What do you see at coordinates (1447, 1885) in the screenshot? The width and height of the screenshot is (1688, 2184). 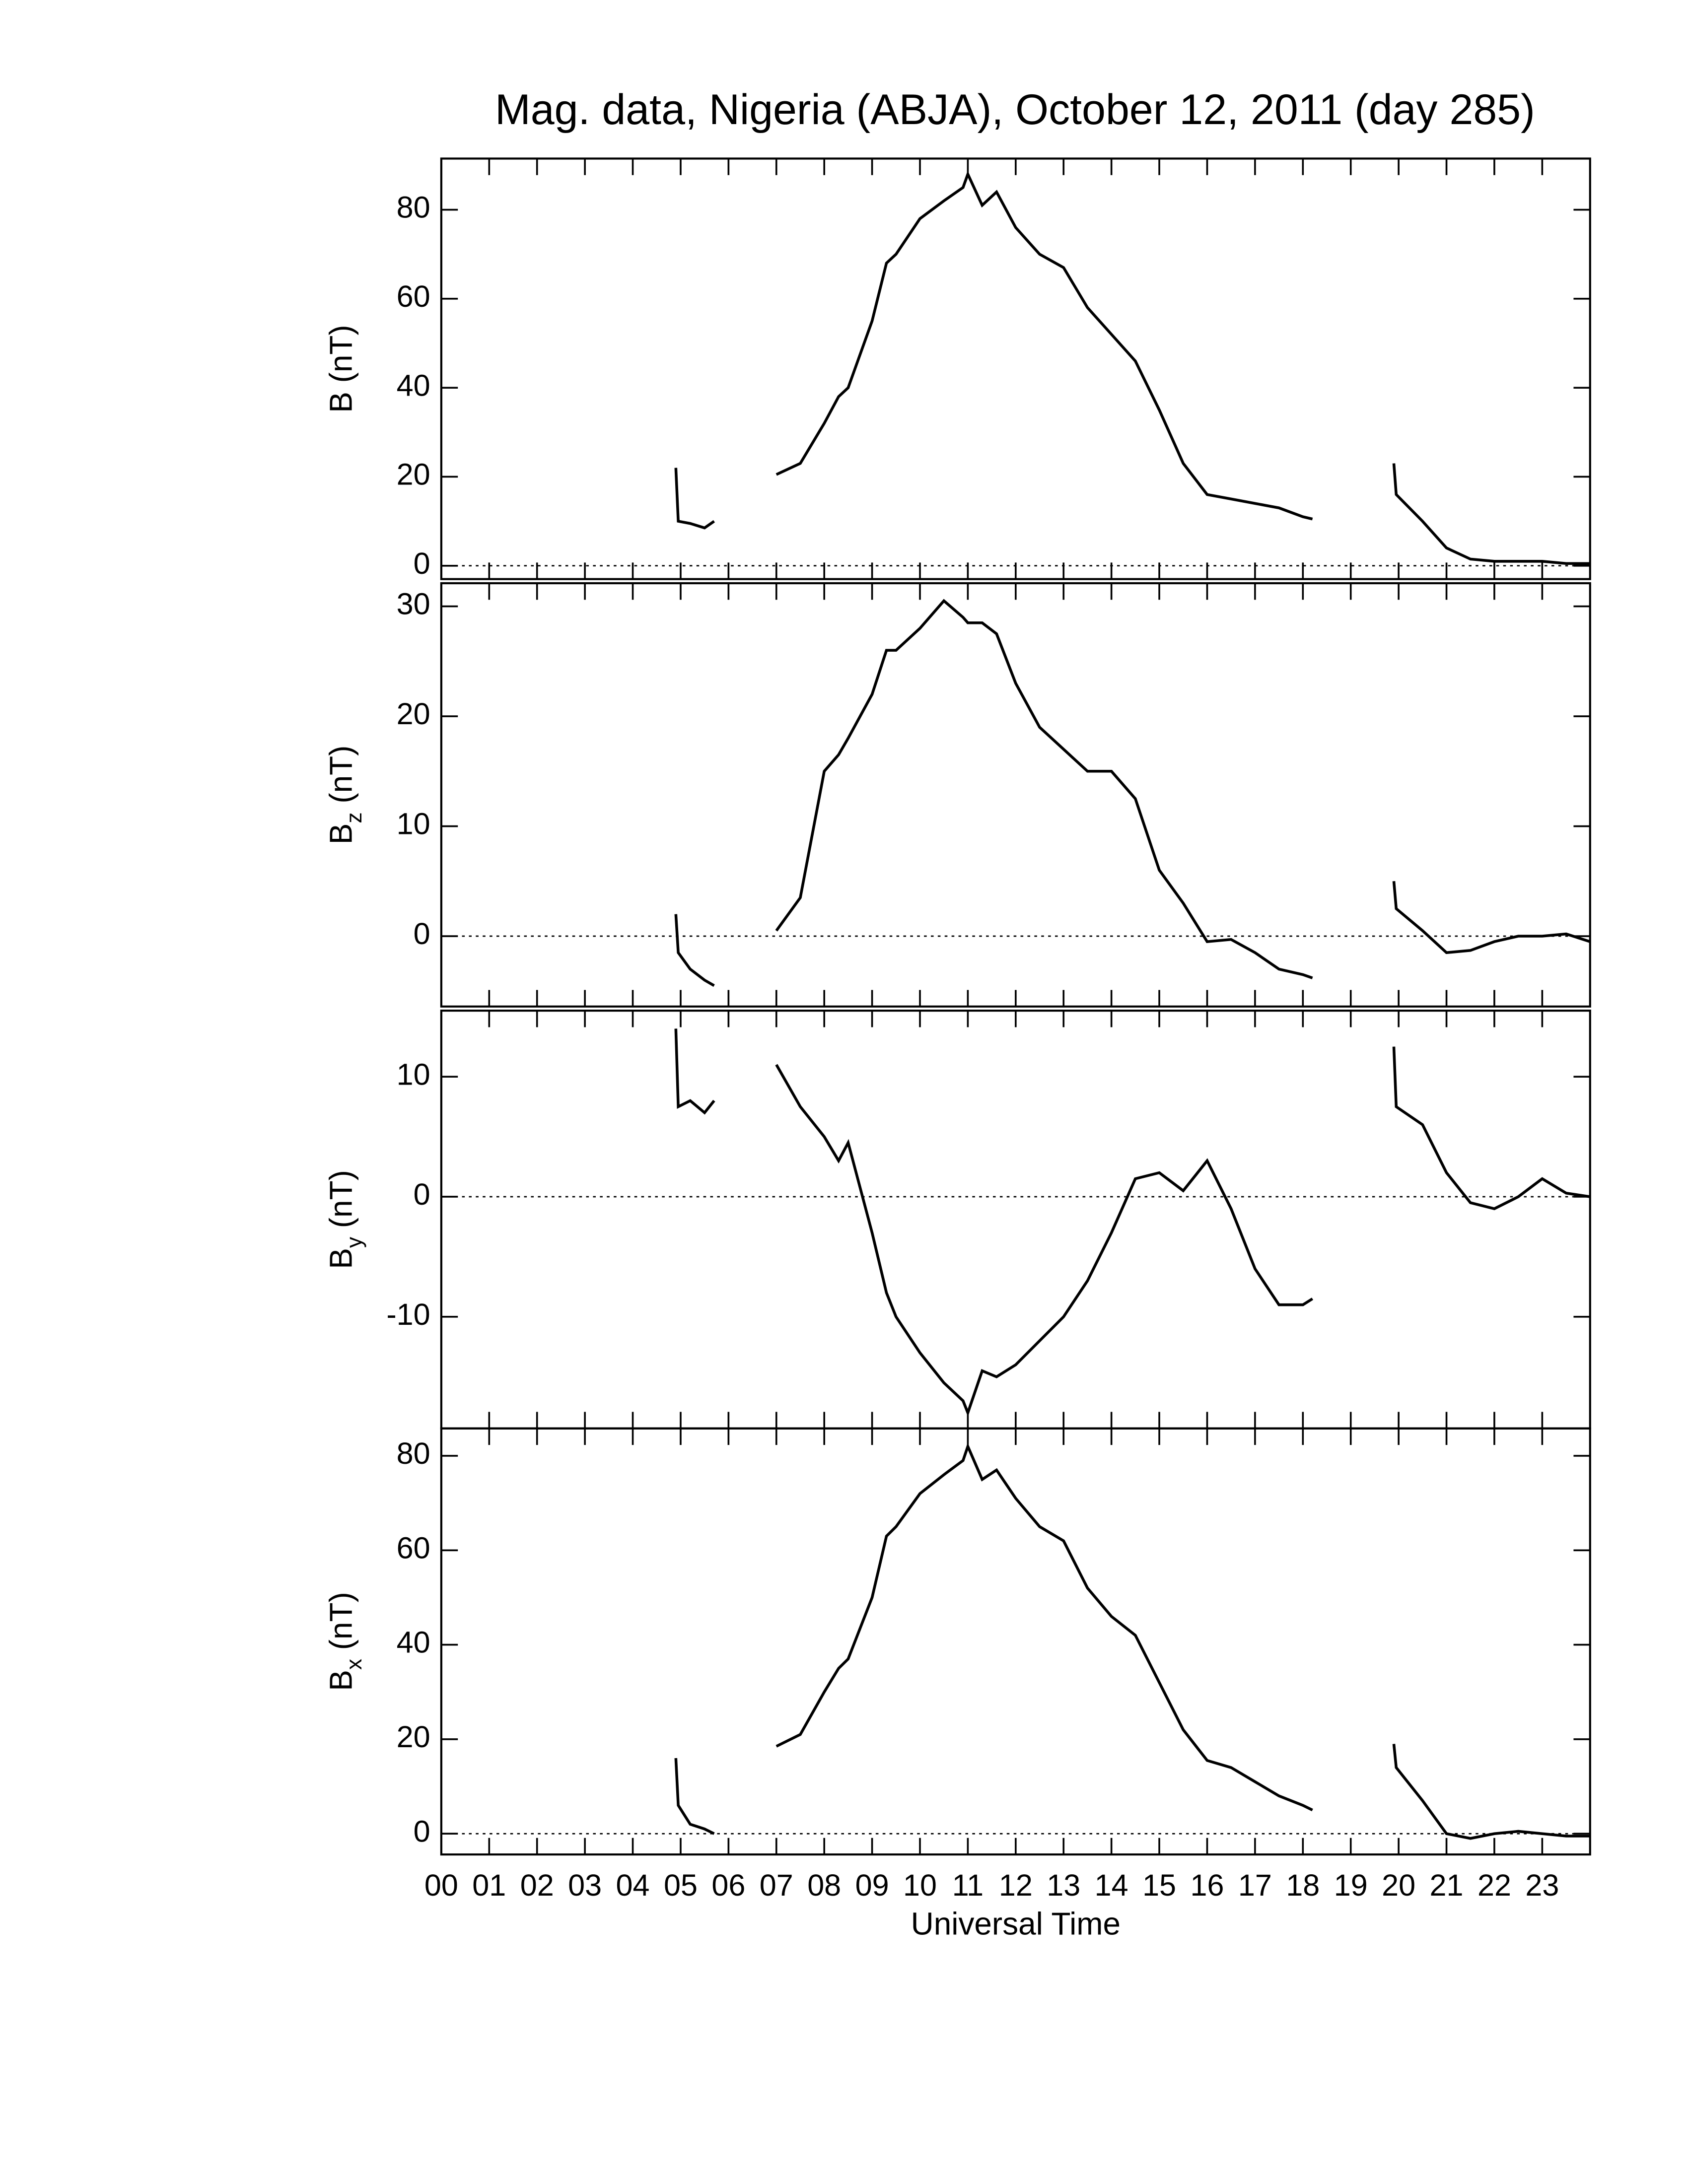 I see `x-tick-label: 21` at bounding box center [1447, 1885].